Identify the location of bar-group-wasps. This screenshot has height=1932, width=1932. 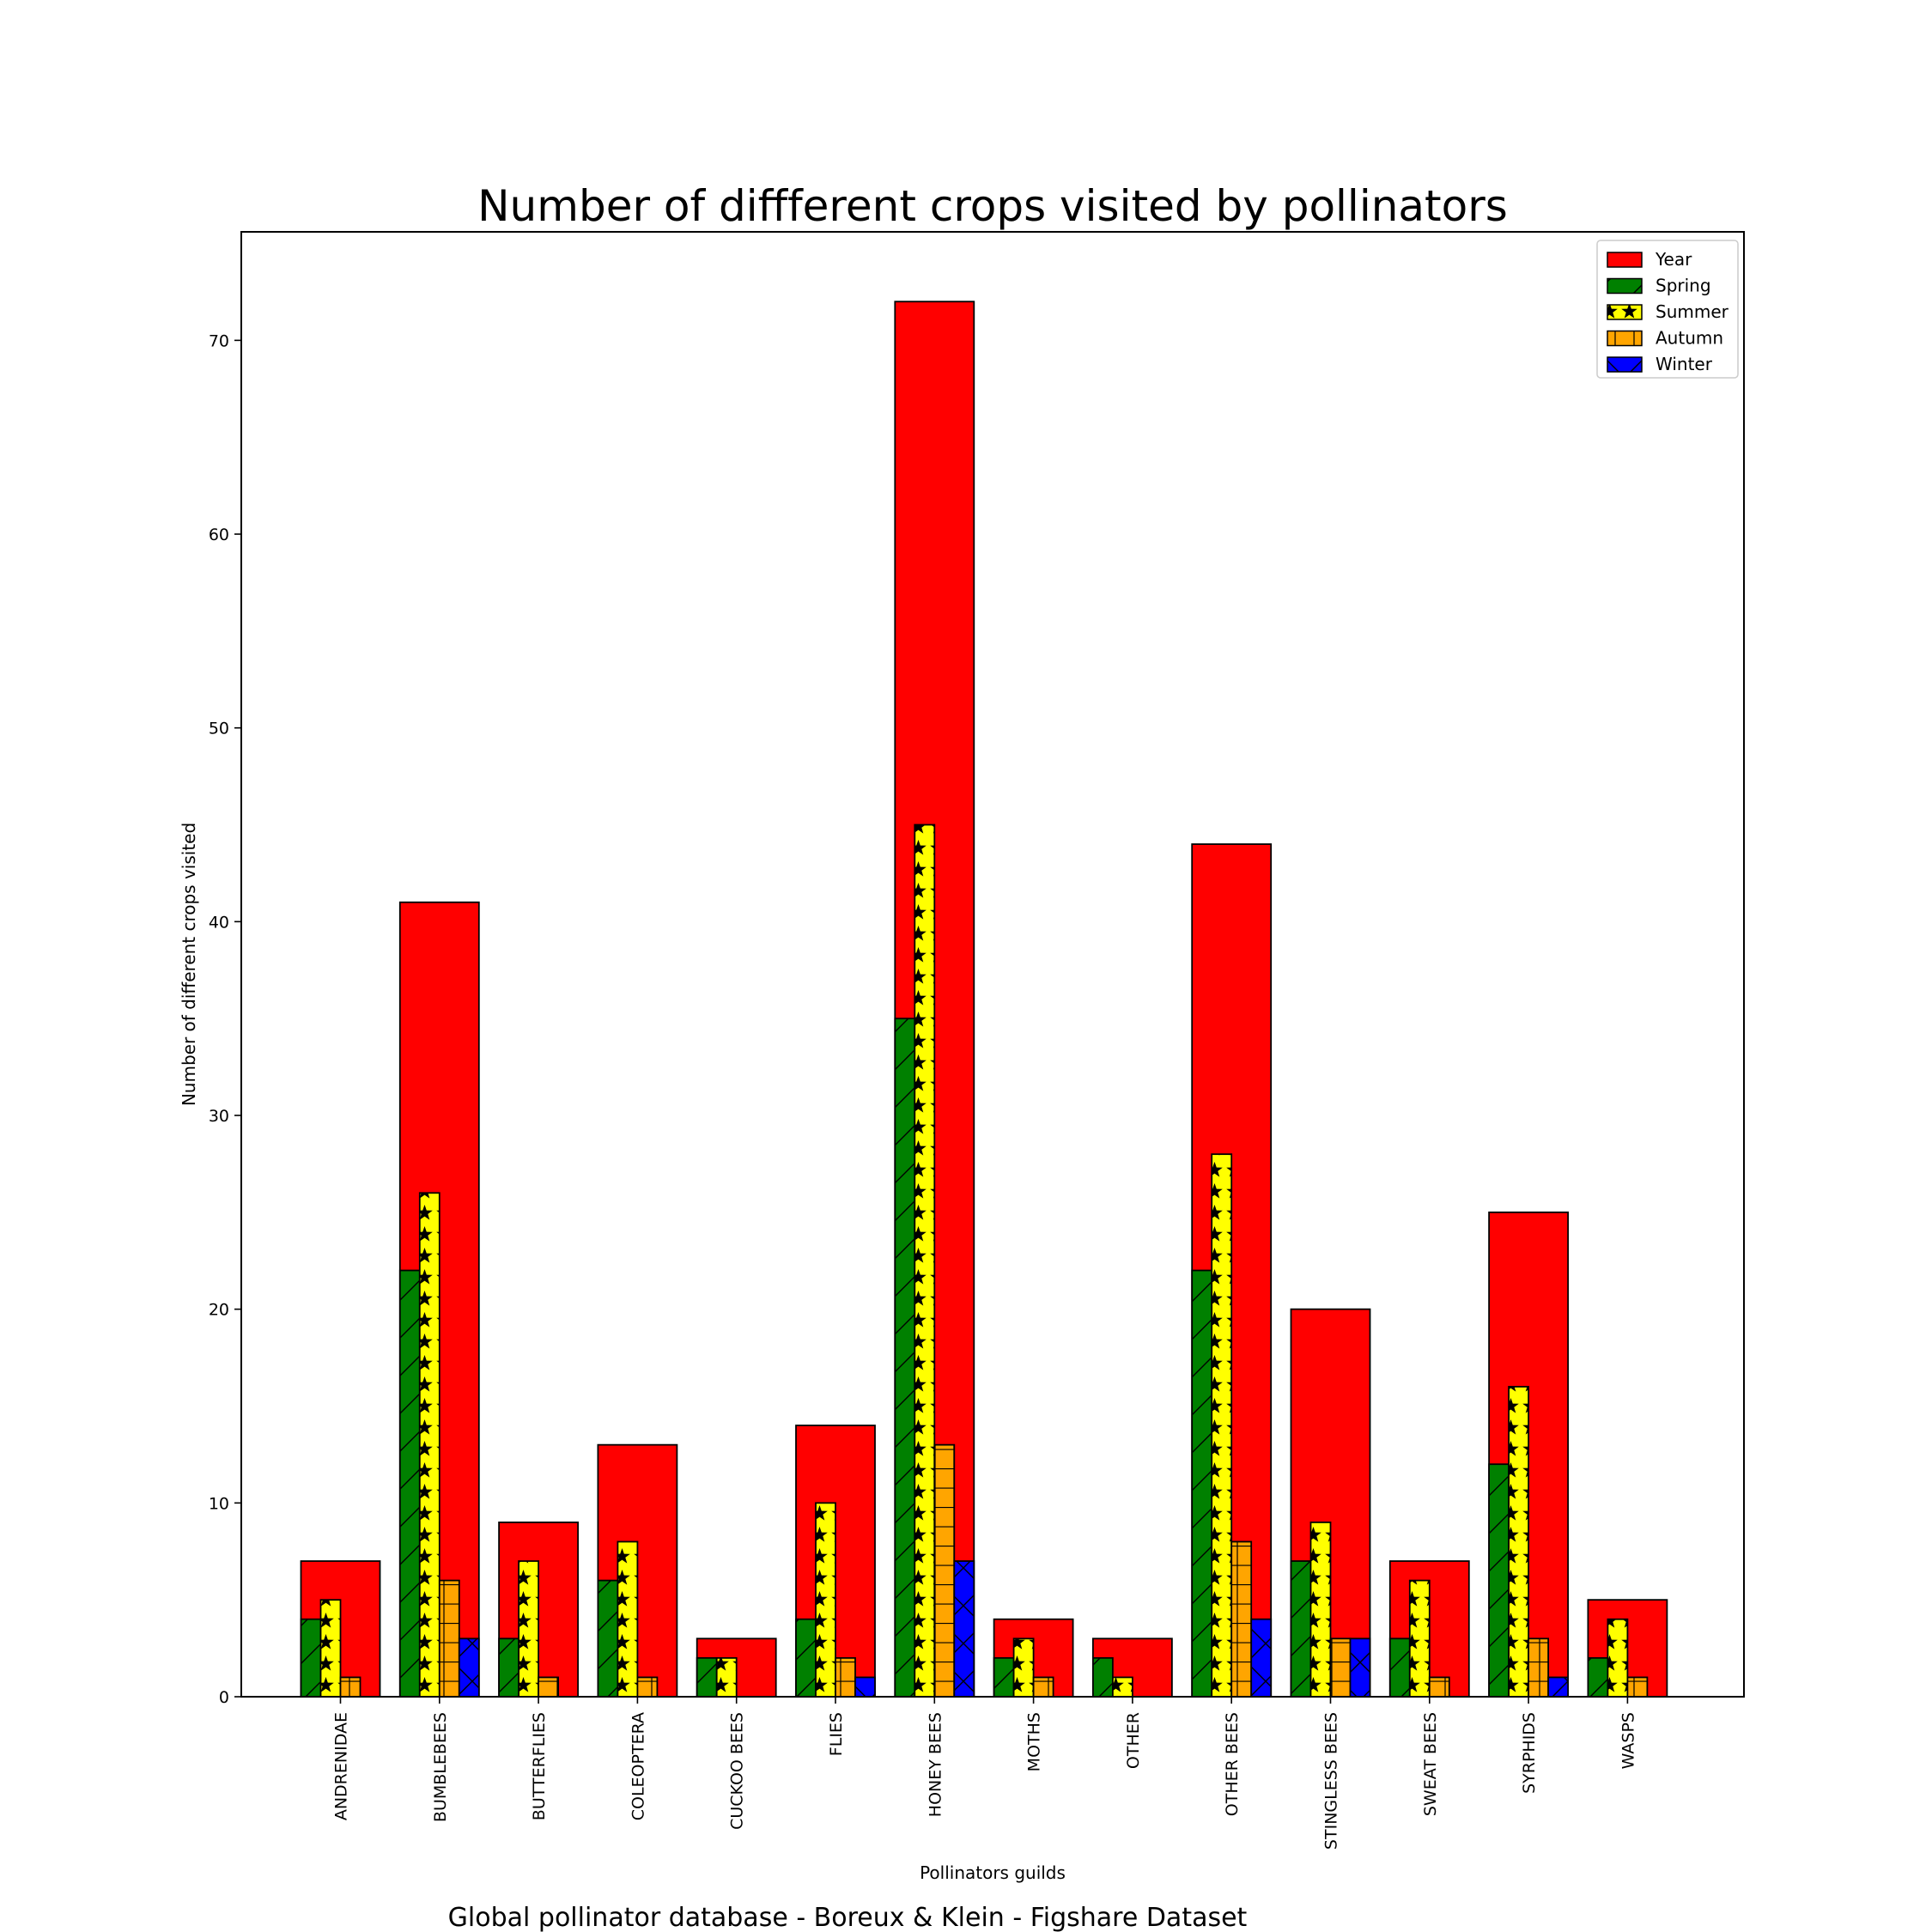
(1627, 1649).